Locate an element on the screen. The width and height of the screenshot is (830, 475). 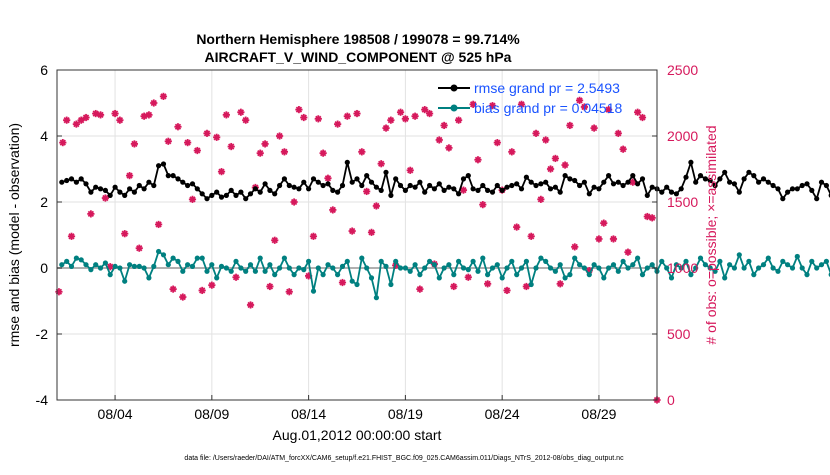
y-right-tick-label: 1500 is located at coordinates (682, 202).